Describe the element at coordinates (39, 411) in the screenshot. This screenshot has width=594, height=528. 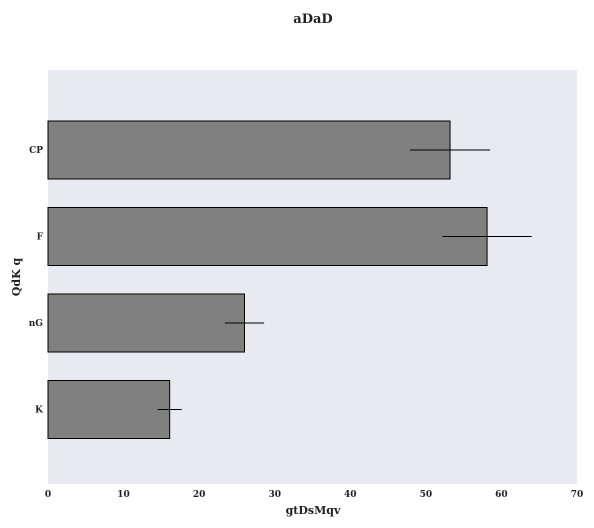
I see `y-tick-label: K` at that location.